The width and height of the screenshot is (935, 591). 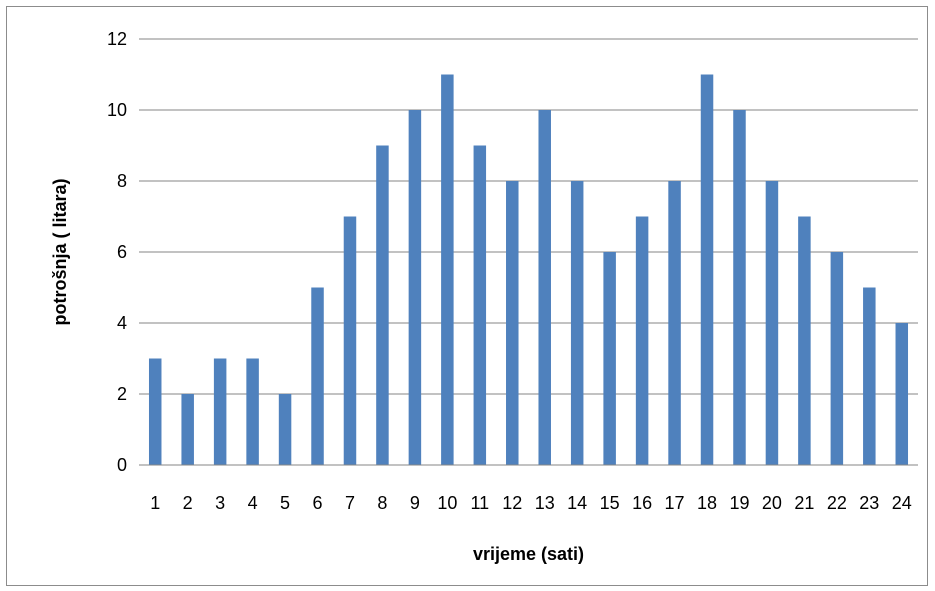 I want to click on y-tick-labels: 0 2 4 6 8 10 12, so click(x=117, y=252).